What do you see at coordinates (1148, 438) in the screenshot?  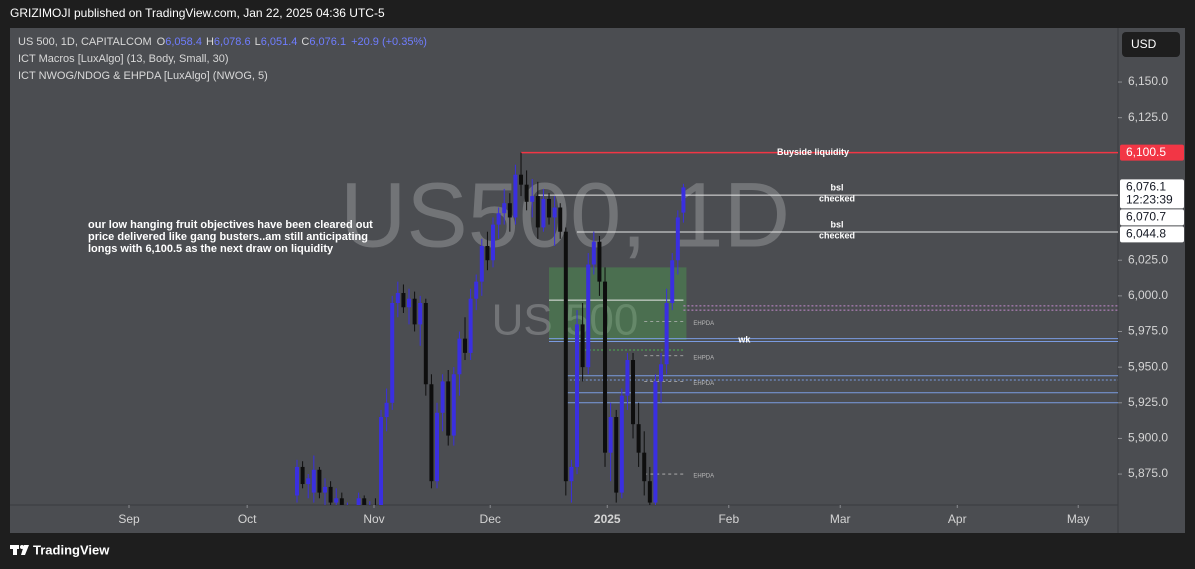 I see `y-tick-label: 5,900.0` at bounding box center [1148, 438].